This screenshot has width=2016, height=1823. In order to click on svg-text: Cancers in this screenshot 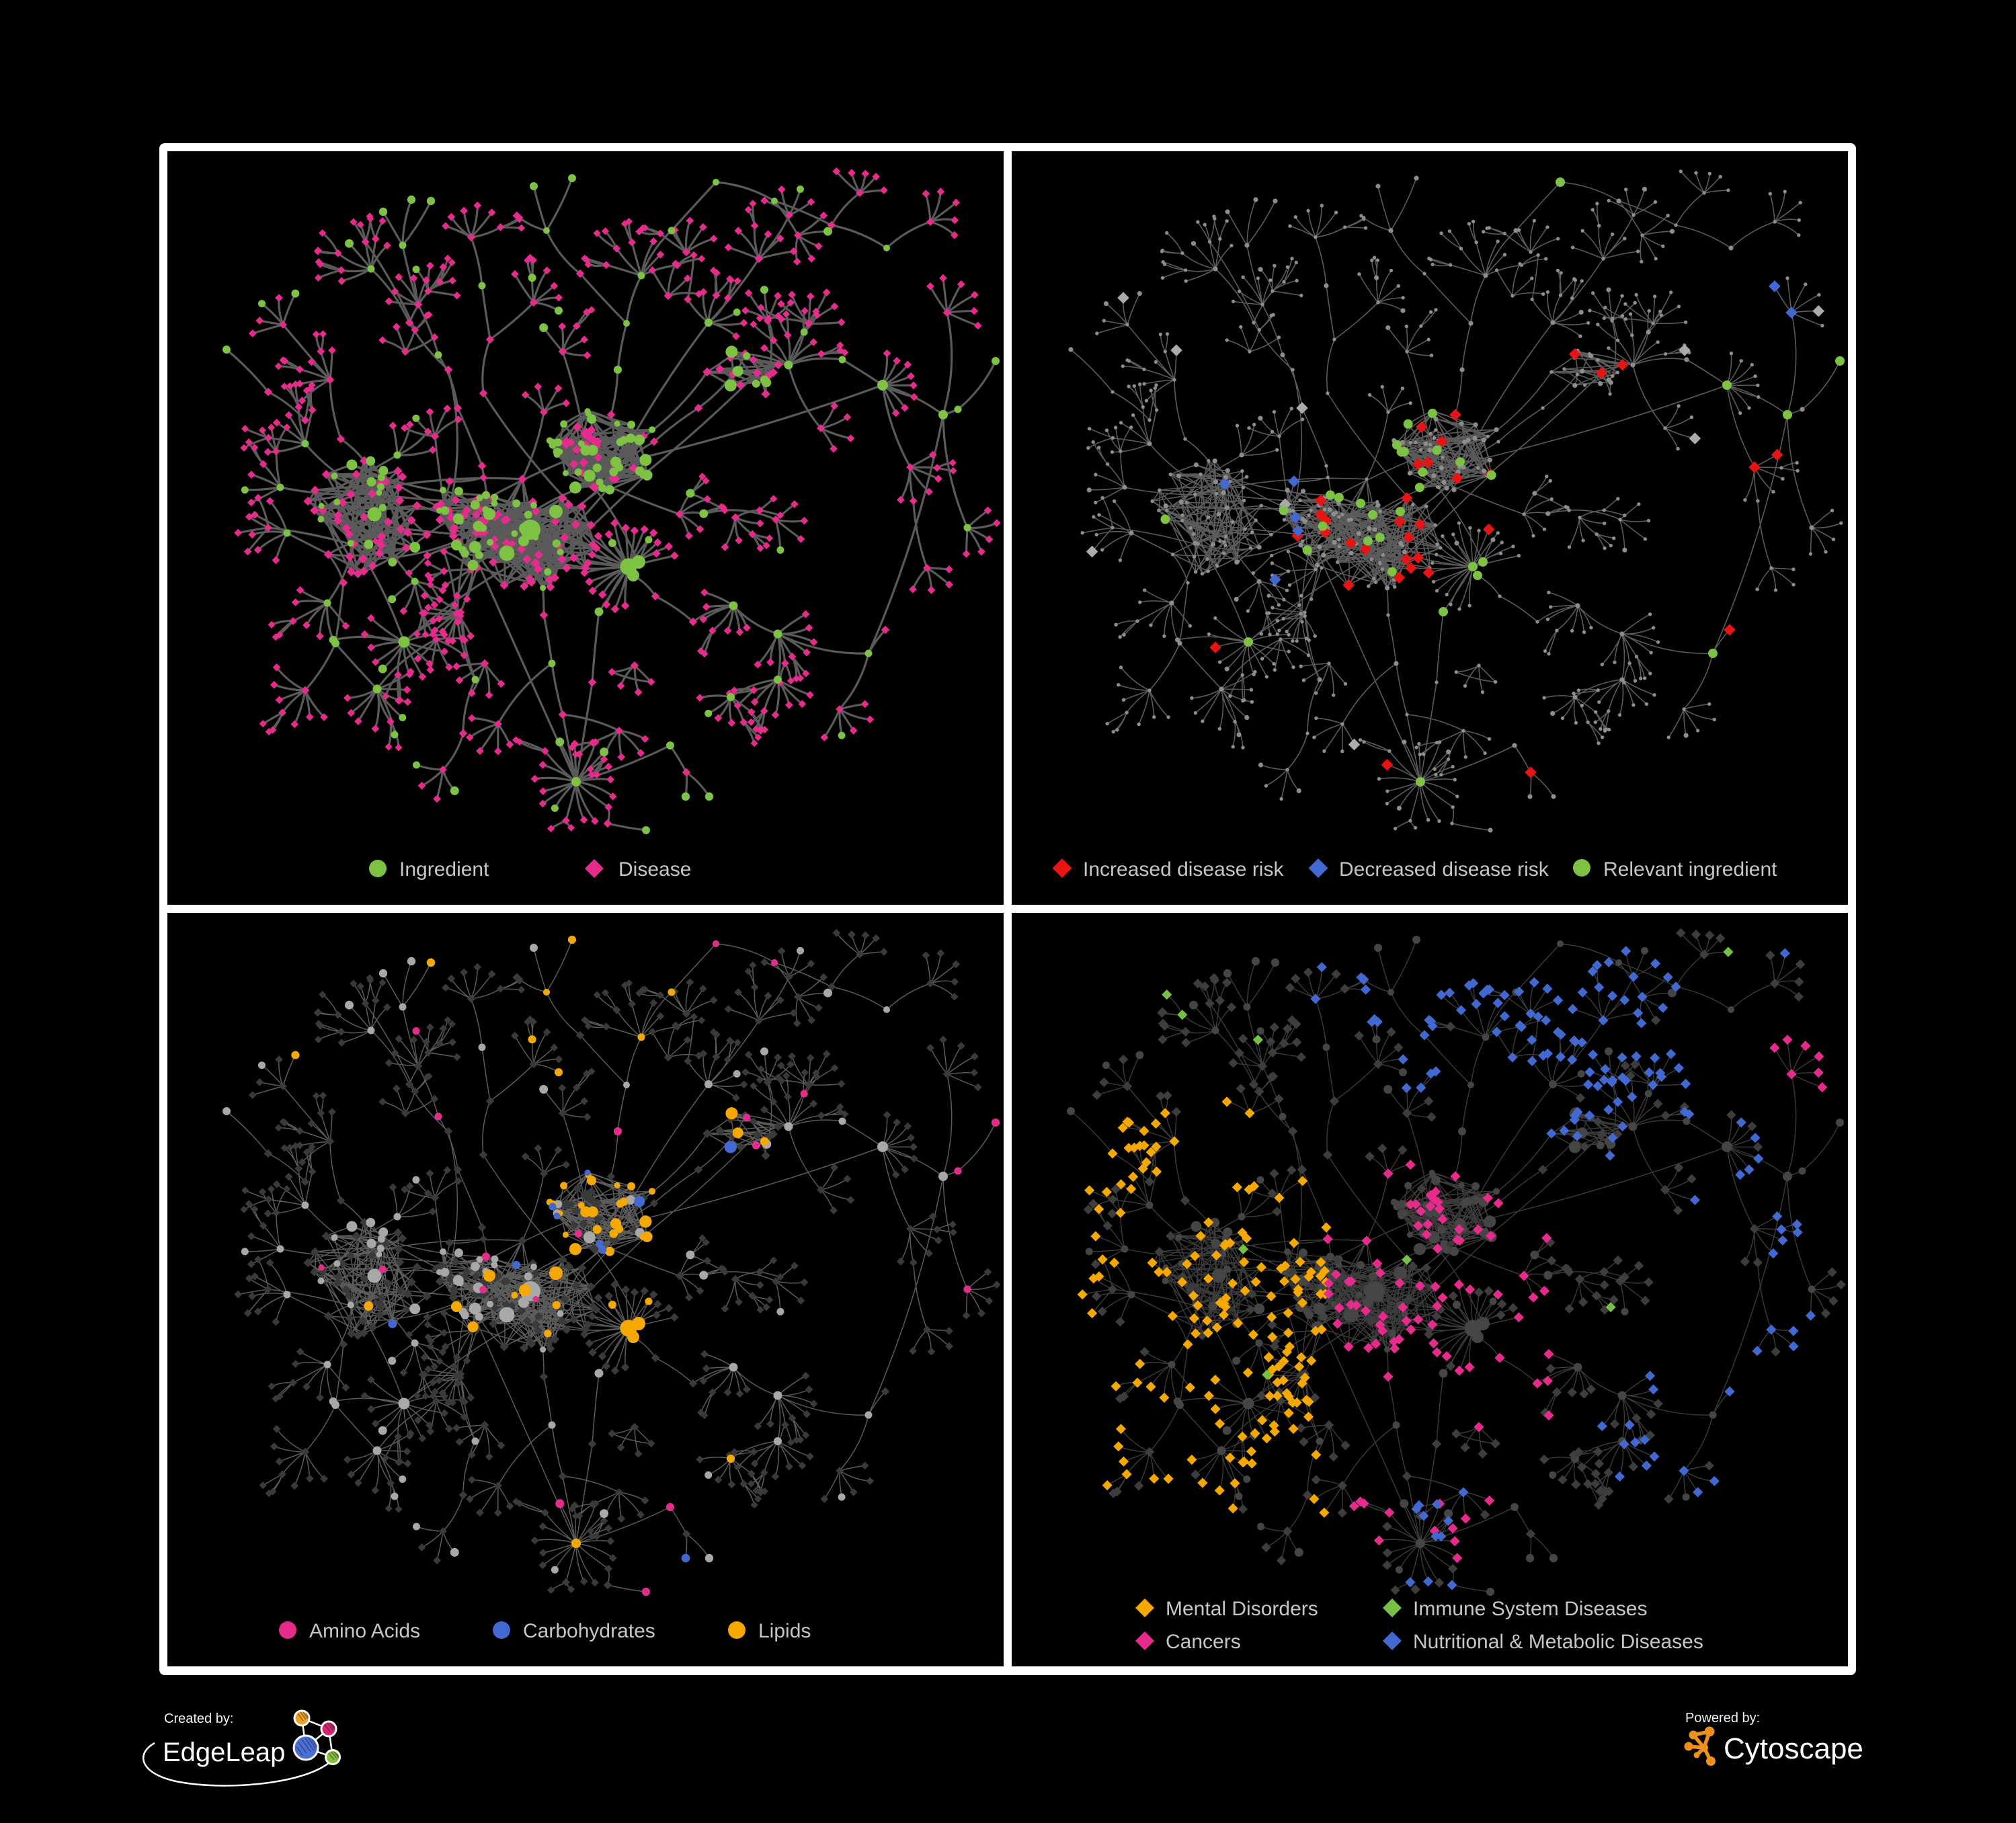, I will do `click(1203, 1642)`.